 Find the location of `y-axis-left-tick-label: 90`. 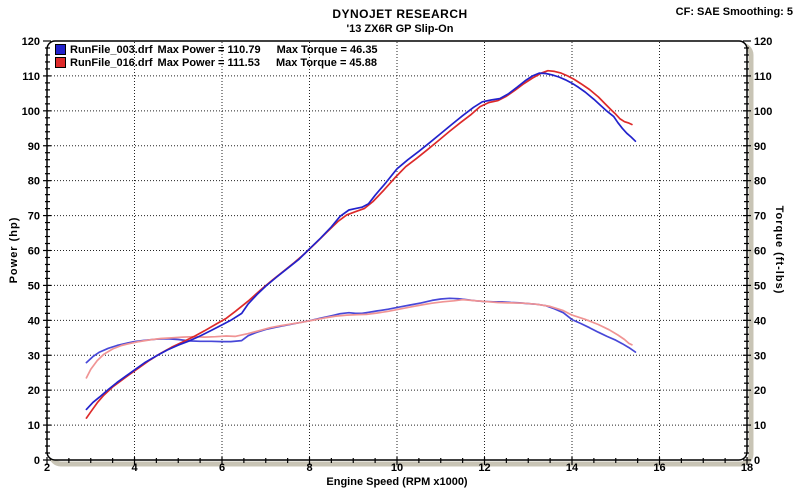

y-axis-left-tick-label: 90 is located at coordinates (34, 147).